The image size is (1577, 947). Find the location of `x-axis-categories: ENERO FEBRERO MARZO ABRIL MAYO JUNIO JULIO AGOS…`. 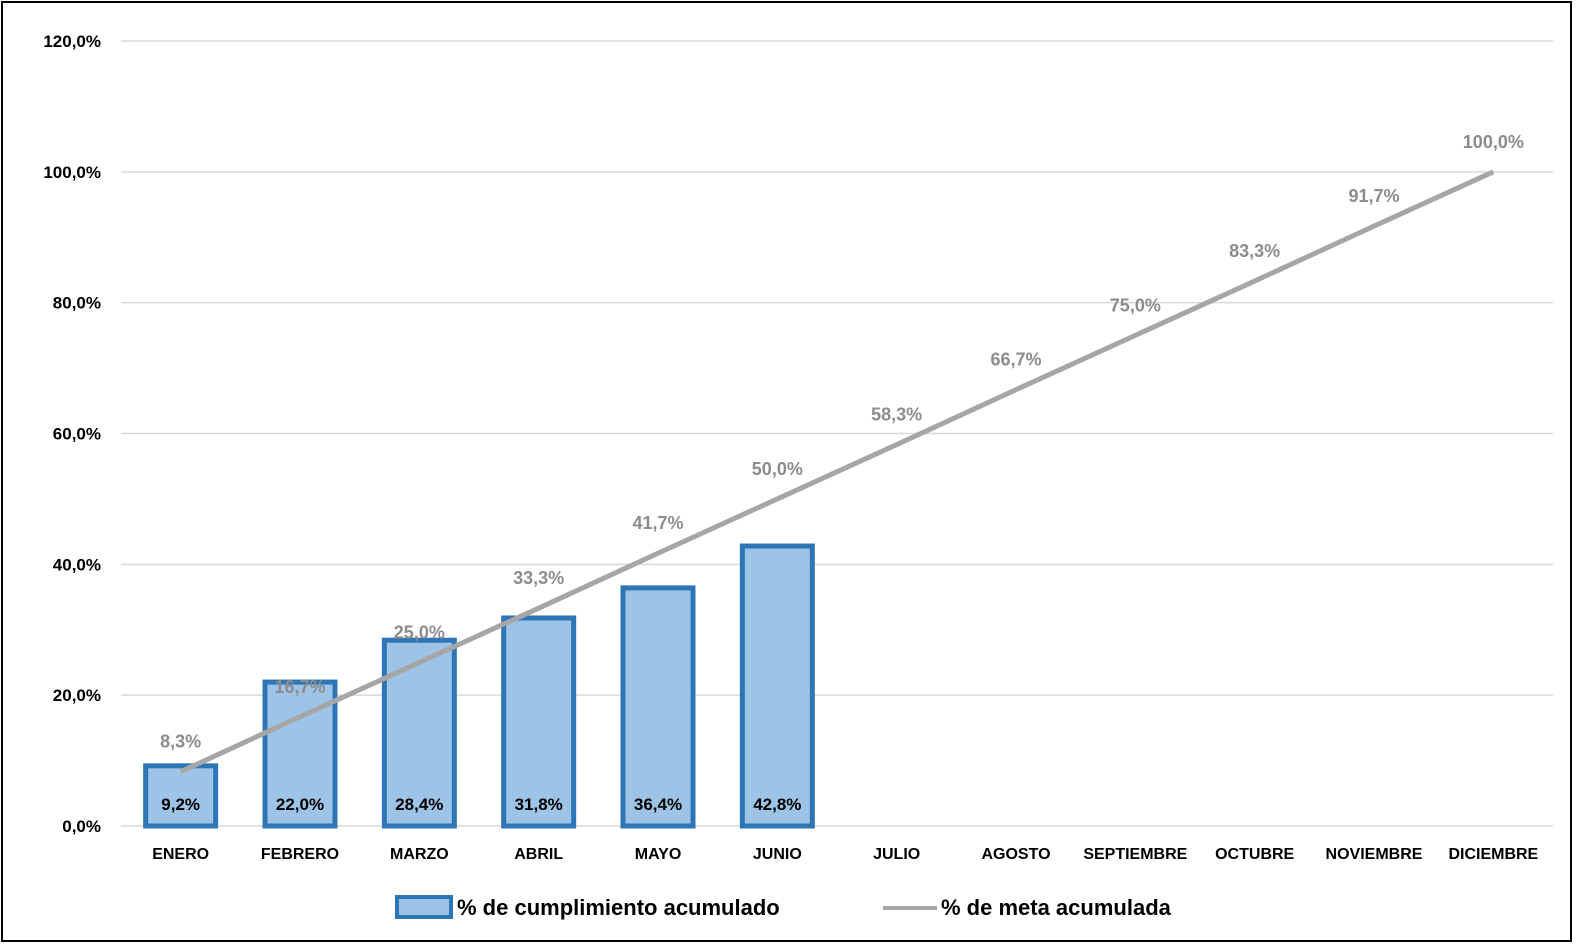

x-axis-categories: ENERO FEBRERO MARZO ABRIL MAYO JUNIO JULIO AGOS… is located at coordinates (845, 854).